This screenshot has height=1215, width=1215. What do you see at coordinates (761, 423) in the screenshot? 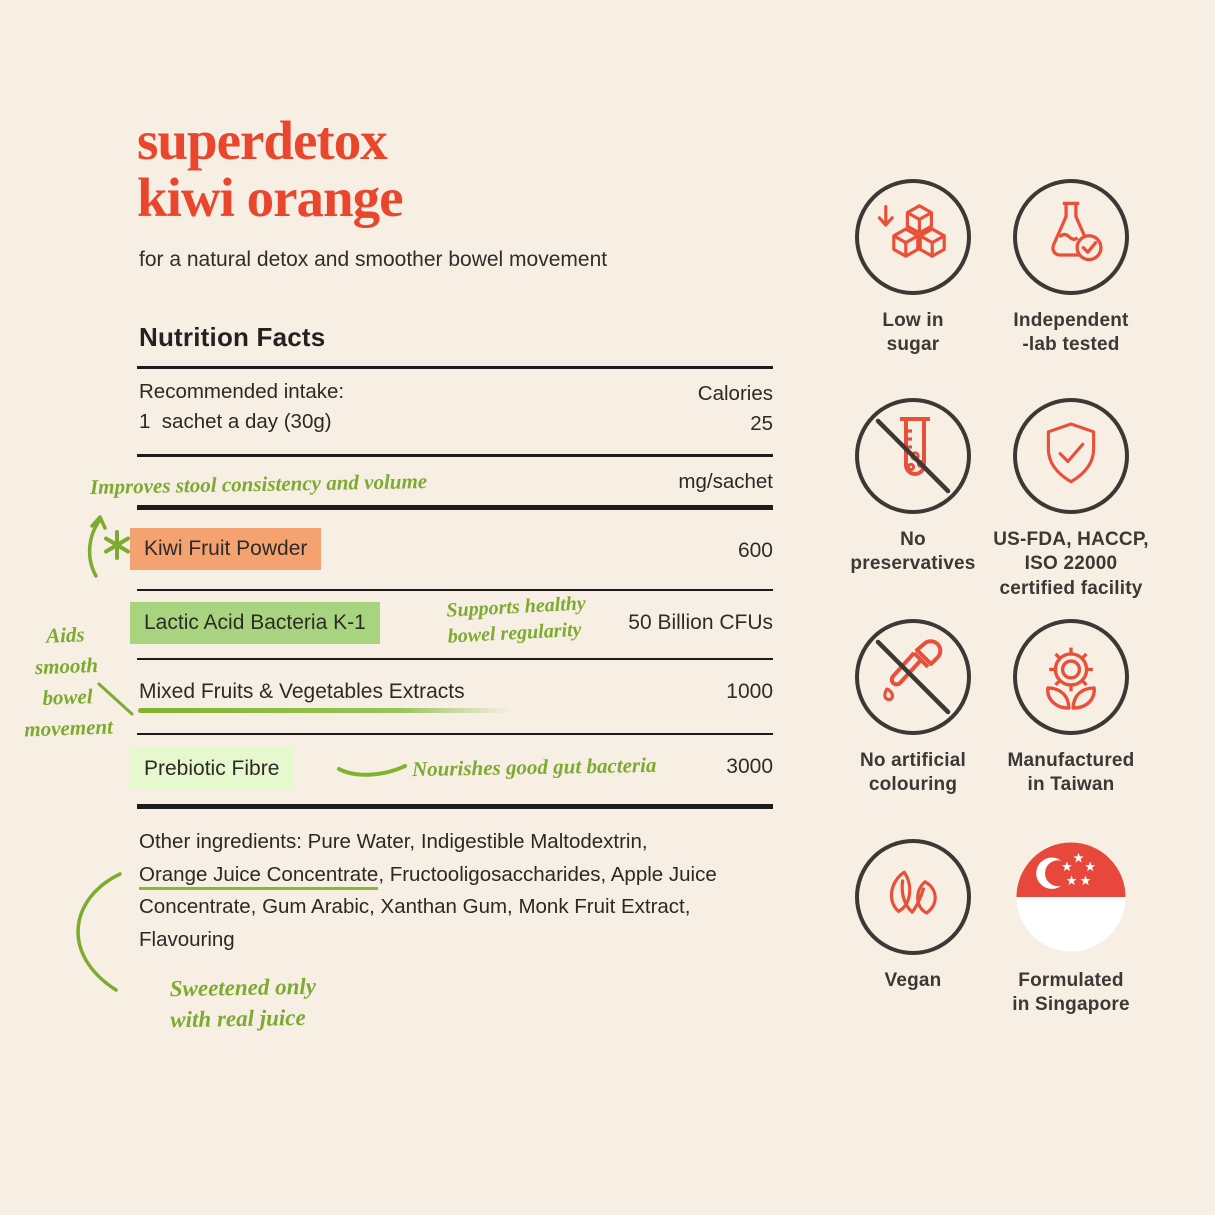
I see `calories-value: 25` at bounding box center [761, 423].